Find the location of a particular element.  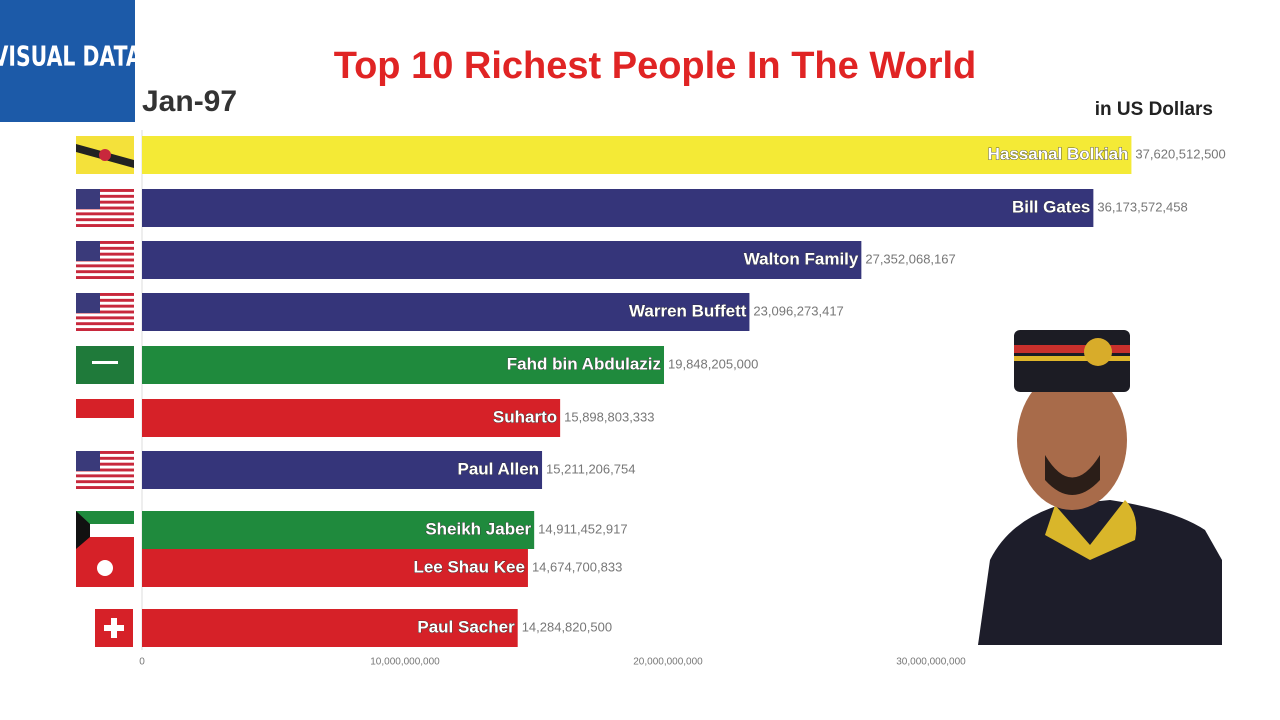

value-label: 27,352,068,167 is located at coordinates (910, 258).